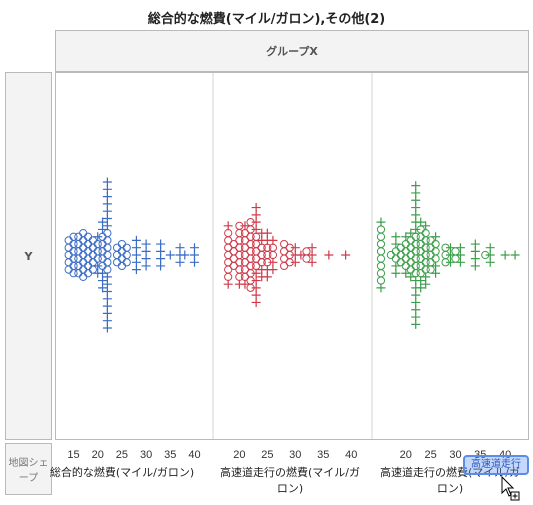  I want to click on x-axis-label-highway-mpg-red: 高速道走行の燃費(マイル/ガロン), so click(290, 480).